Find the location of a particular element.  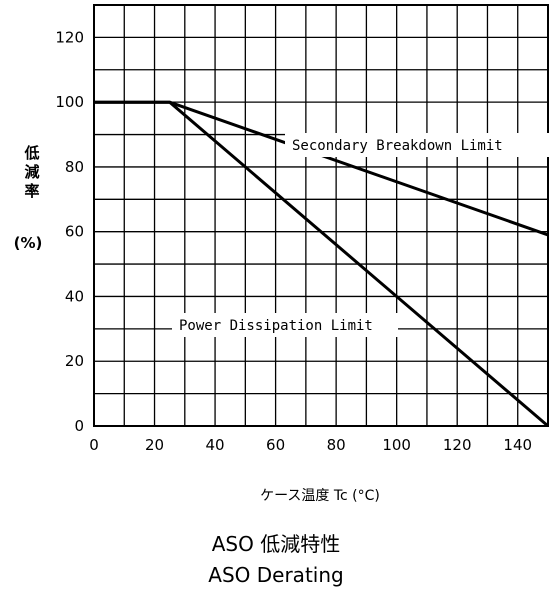

x-tick-label: 60 is located at coordinates (275, 445).